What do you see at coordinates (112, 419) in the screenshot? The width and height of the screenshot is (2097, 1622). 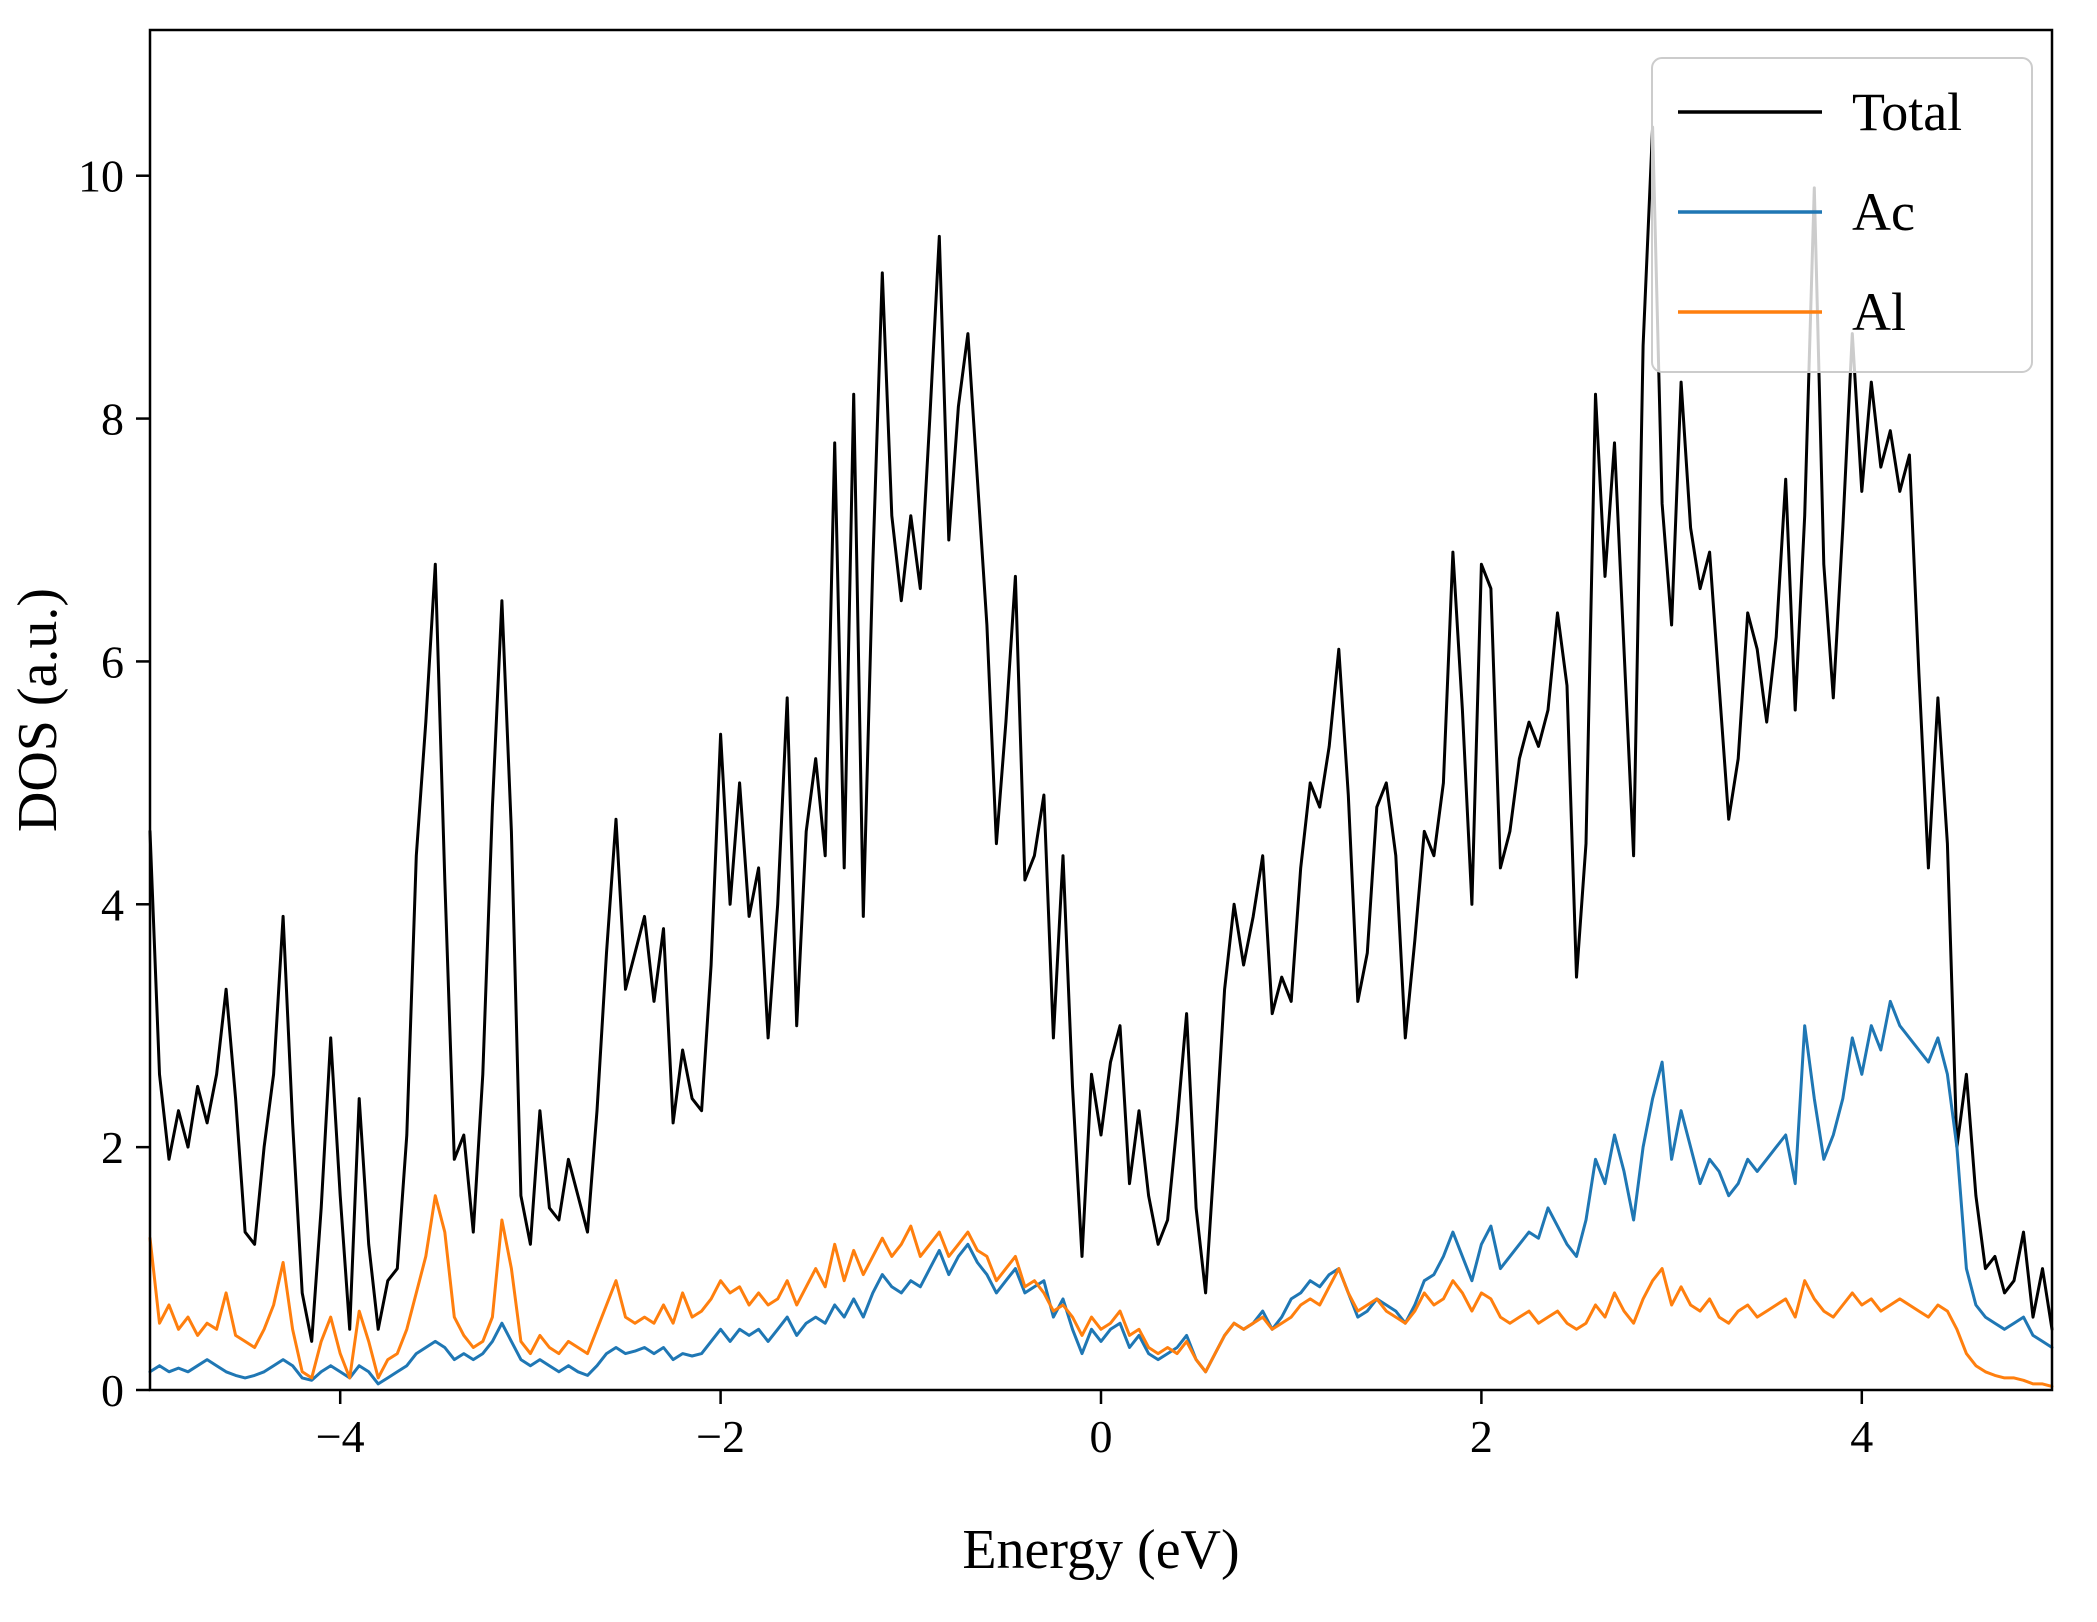 I see `y-tick-label: 8` at bounding box center [112, 419].